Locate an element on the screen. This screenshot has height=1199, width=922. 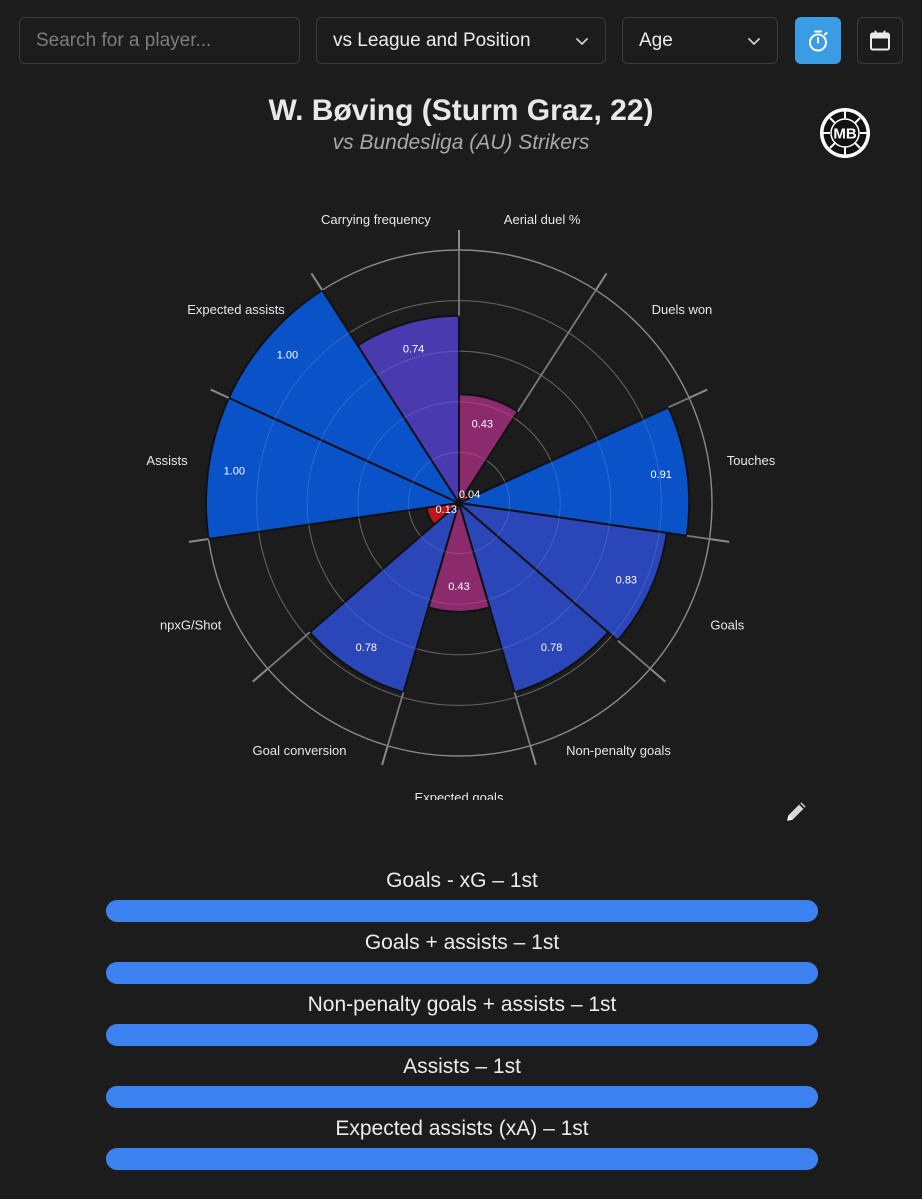
toolbar: vs League and Position Age is located at coordinates (462, 41).